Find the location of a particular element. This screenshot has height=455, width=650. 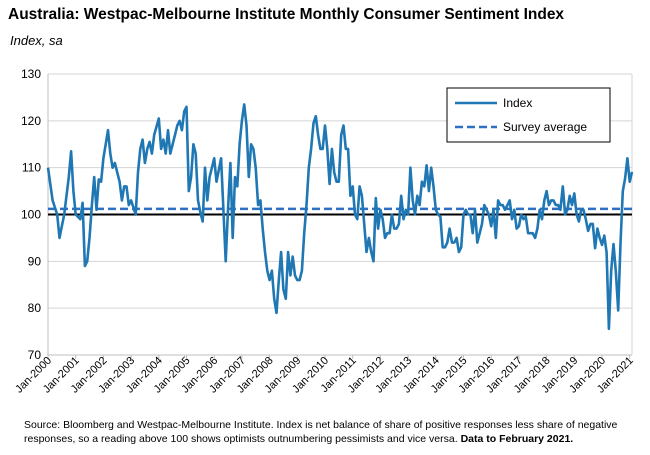

legend-label-average: Survey average is located at coordinates (545, 127).